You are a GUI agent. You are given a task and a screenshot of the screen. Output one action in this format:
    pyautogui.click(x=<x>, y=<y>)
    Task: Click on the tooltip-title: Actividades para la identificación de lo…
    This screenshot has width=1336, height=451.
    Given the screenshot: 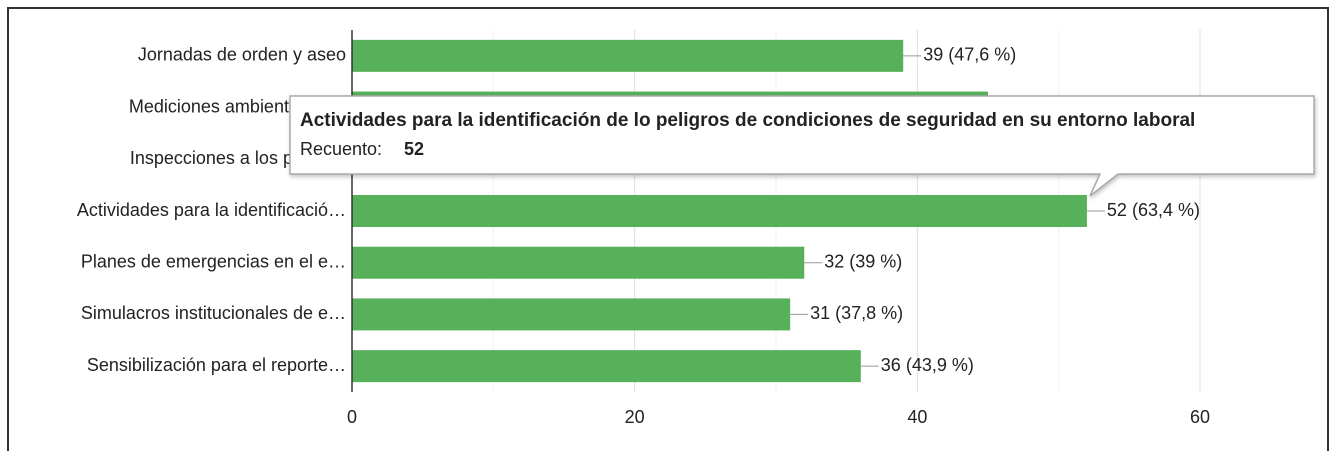 What is the action you would take?
    pyautogui.click(x=747, y=120)
    